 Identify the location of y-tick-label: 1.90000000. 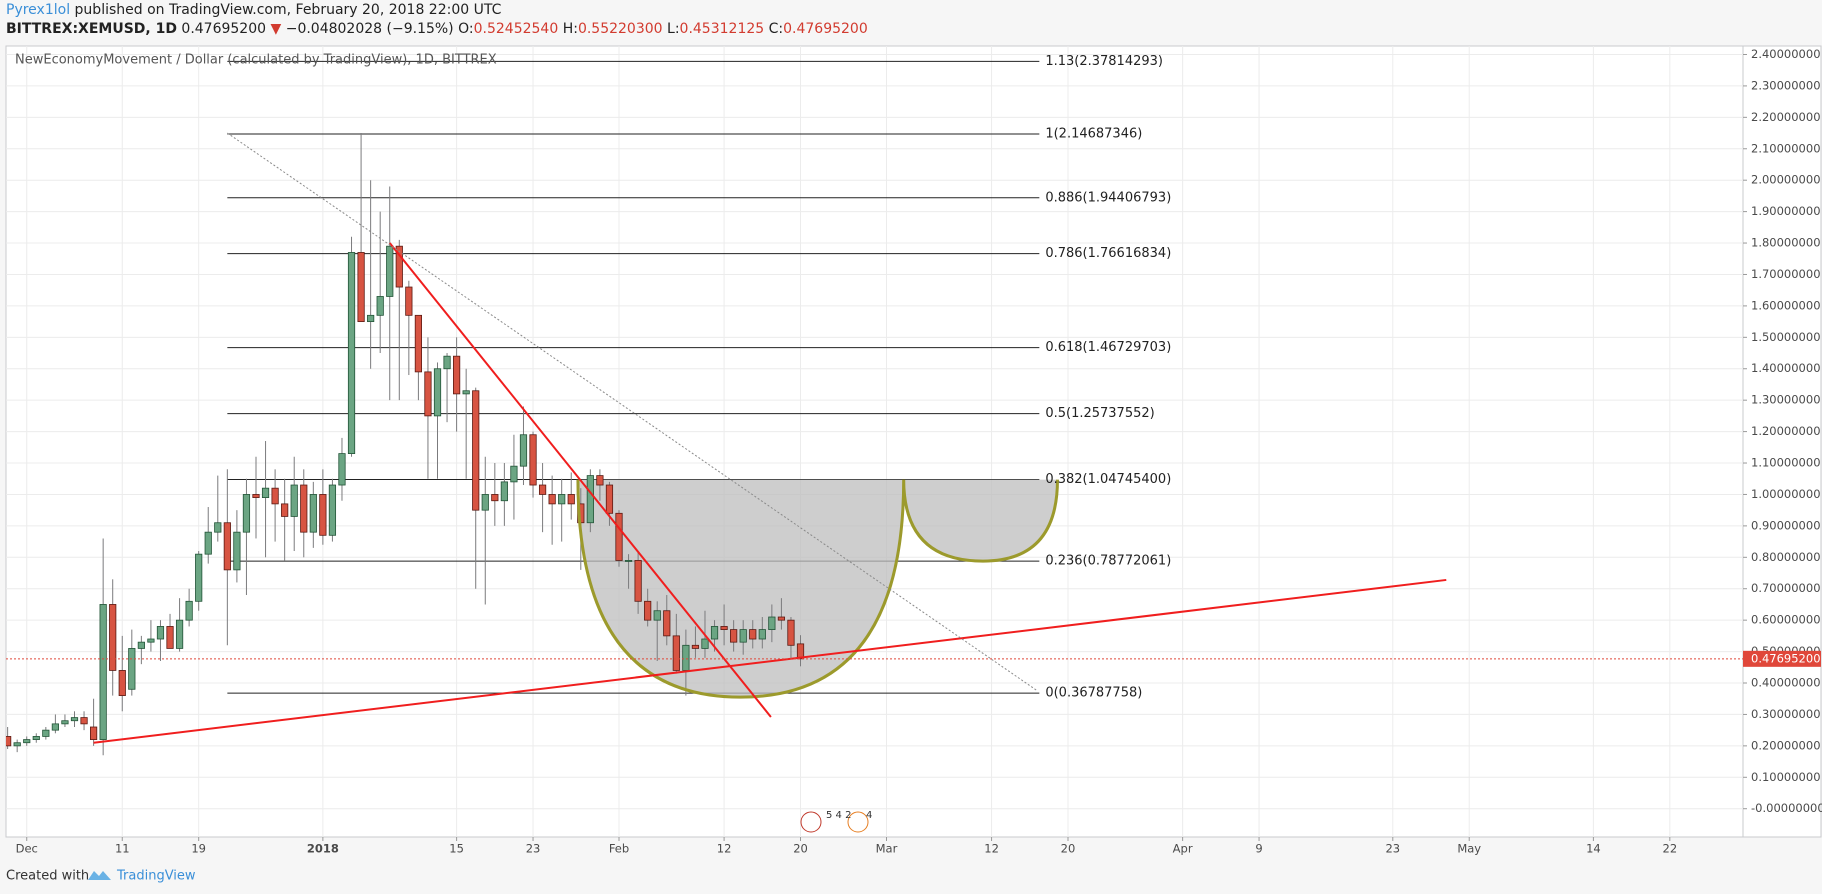
(1786, 211).